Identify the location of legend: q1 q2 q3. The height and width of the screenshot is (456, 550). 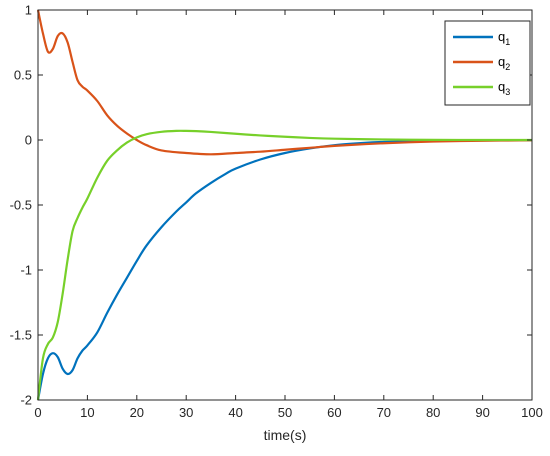
(487, 63).